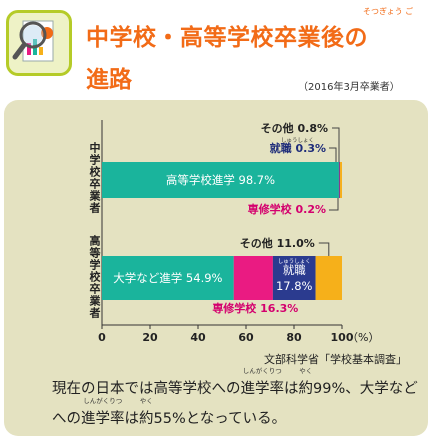 The height and width of the screenshot is (440, 432). I want to click on data-label: 17.8%, so click(294, 286).